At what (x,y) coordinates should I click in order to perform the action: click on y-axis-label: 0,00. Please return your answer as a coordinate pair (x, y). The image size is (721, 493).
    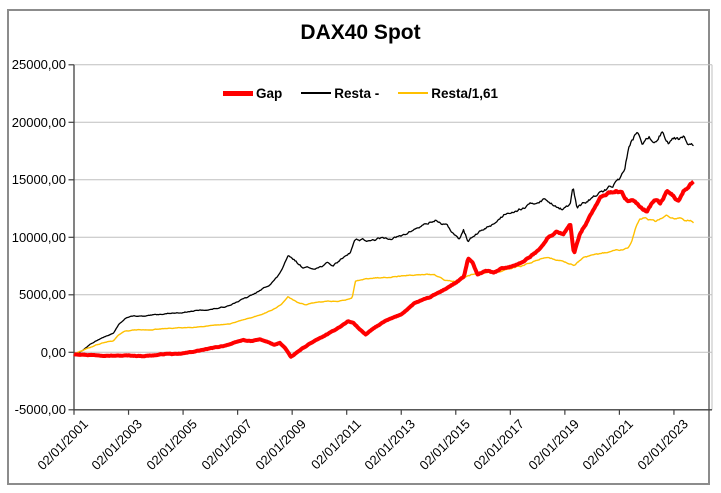
    Looking at the image, I should click on (53, 352).